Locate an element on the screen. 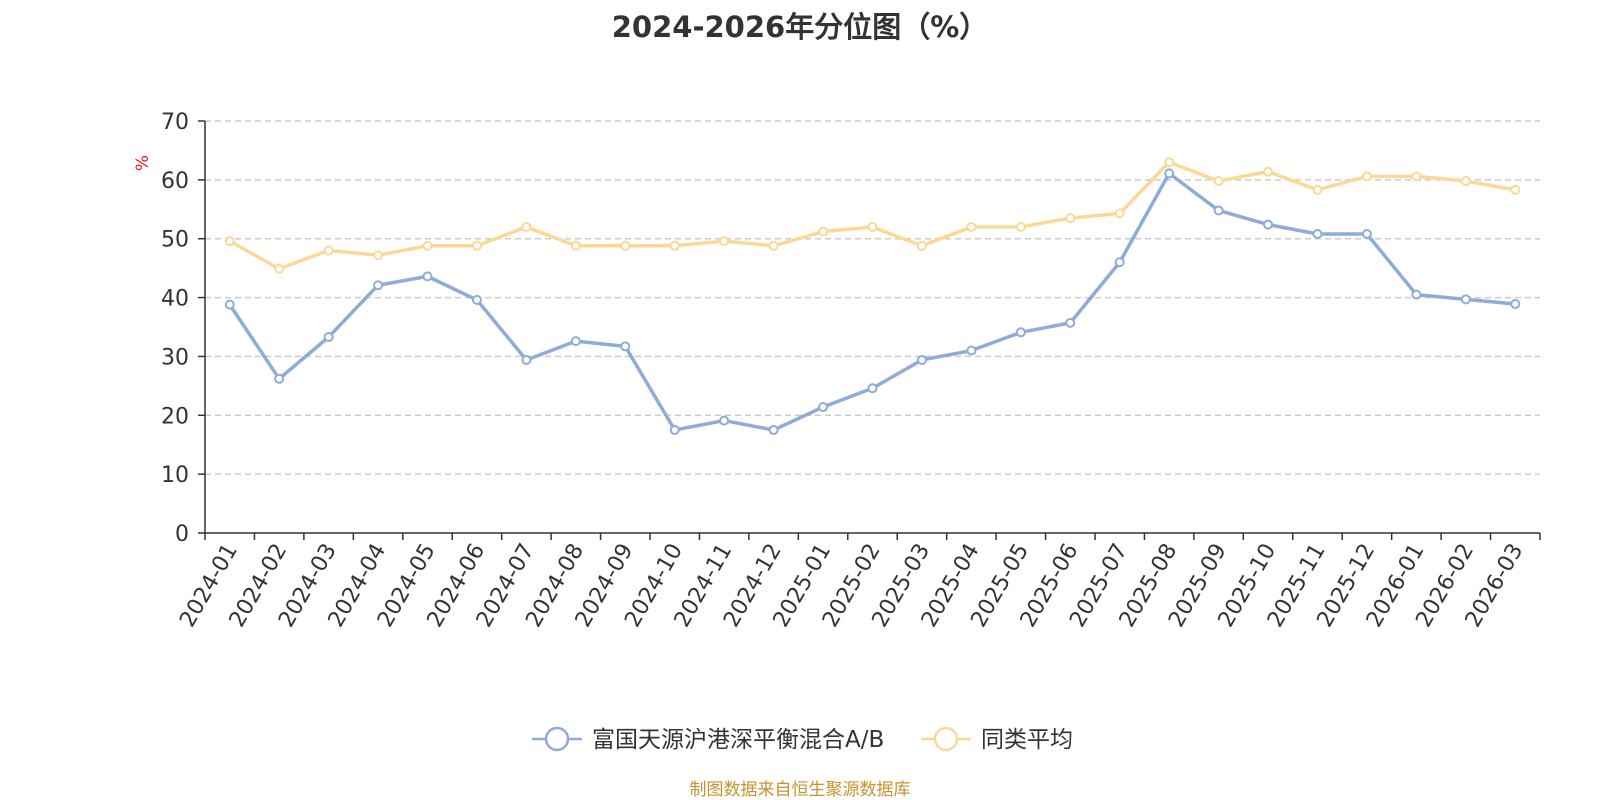  legend-label: 同类平均 is located at coordinates (1027, 740).